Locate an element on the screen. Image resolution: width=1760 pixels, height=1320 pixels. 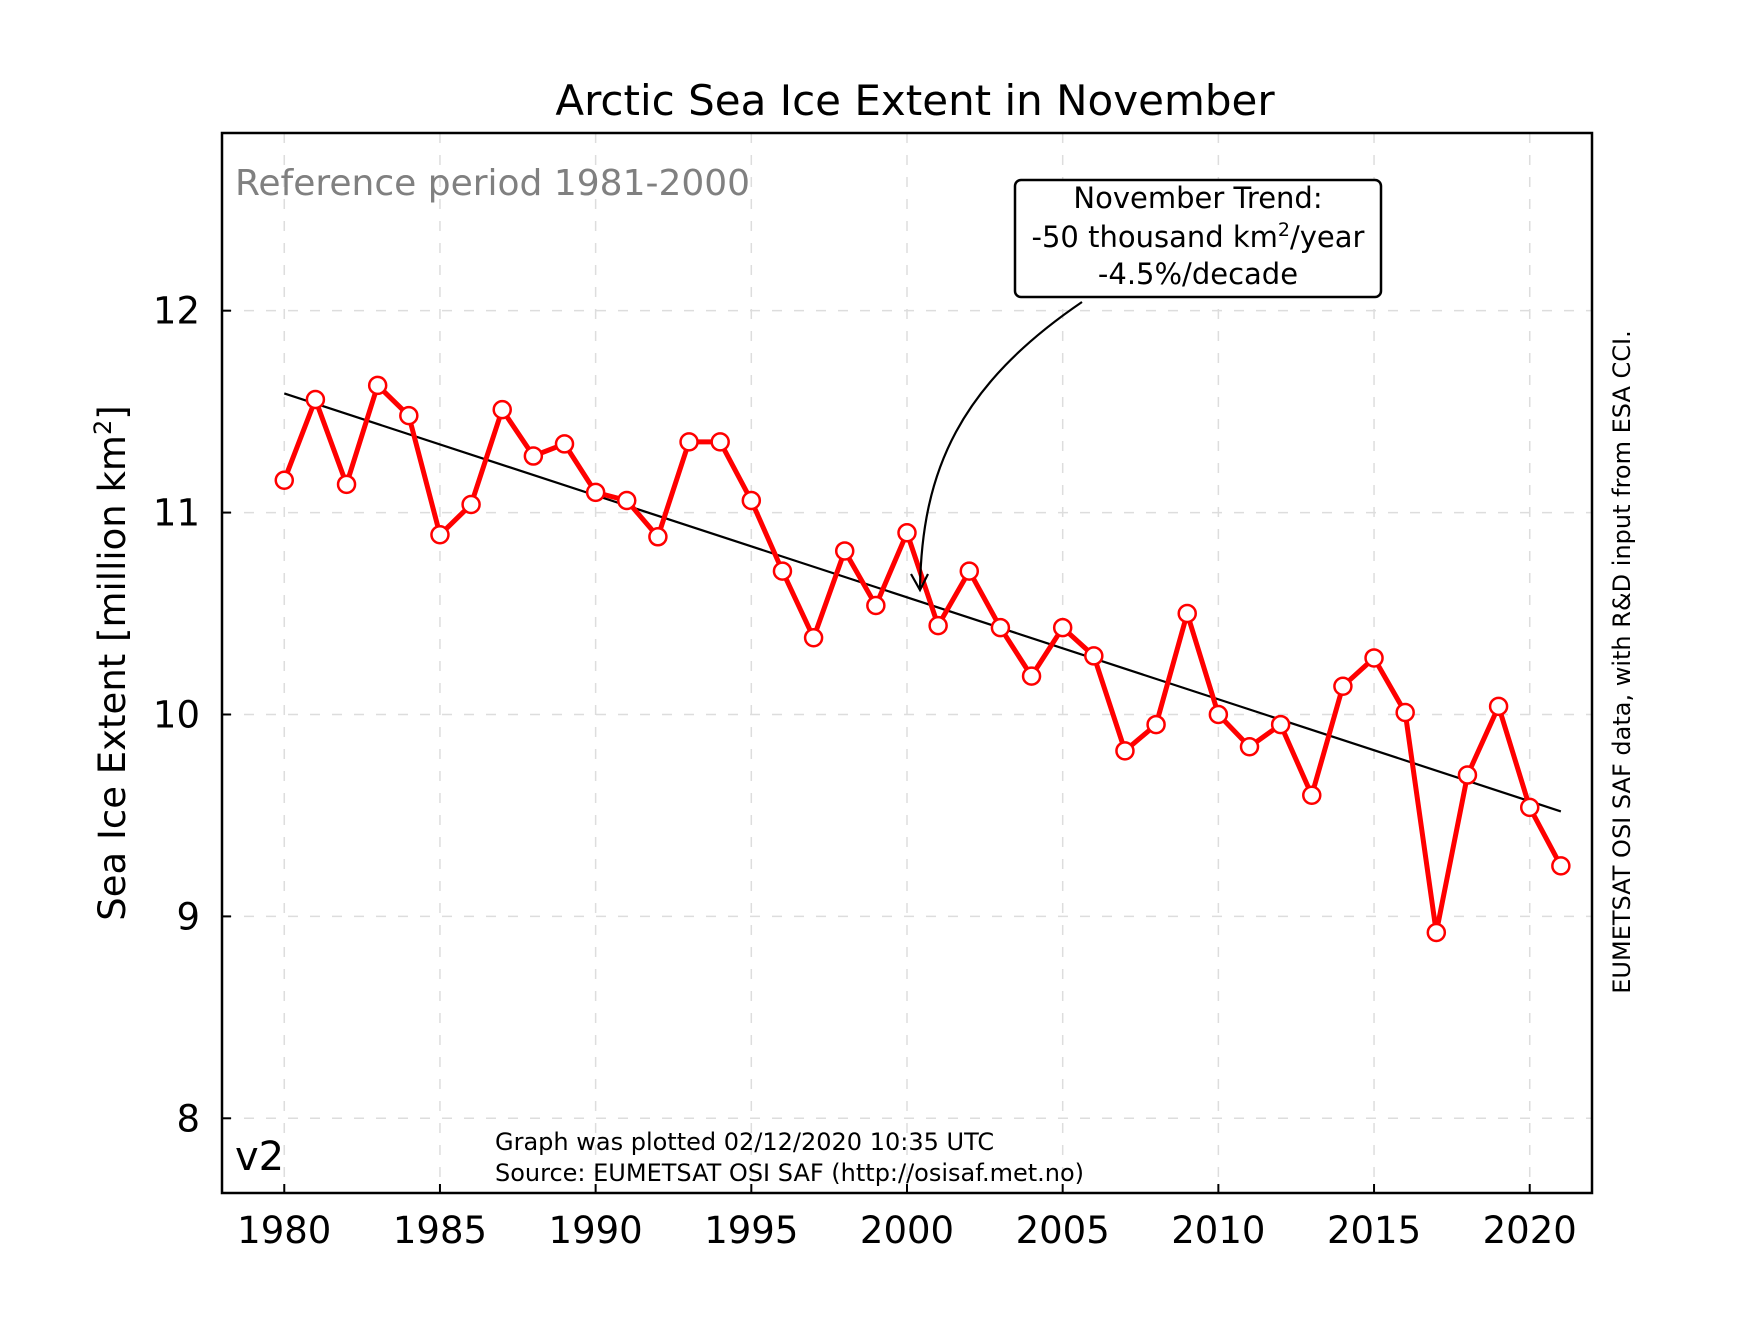
y-axis-label: Sea Ice Extent [million km2] is located at coordinates (111, 662).